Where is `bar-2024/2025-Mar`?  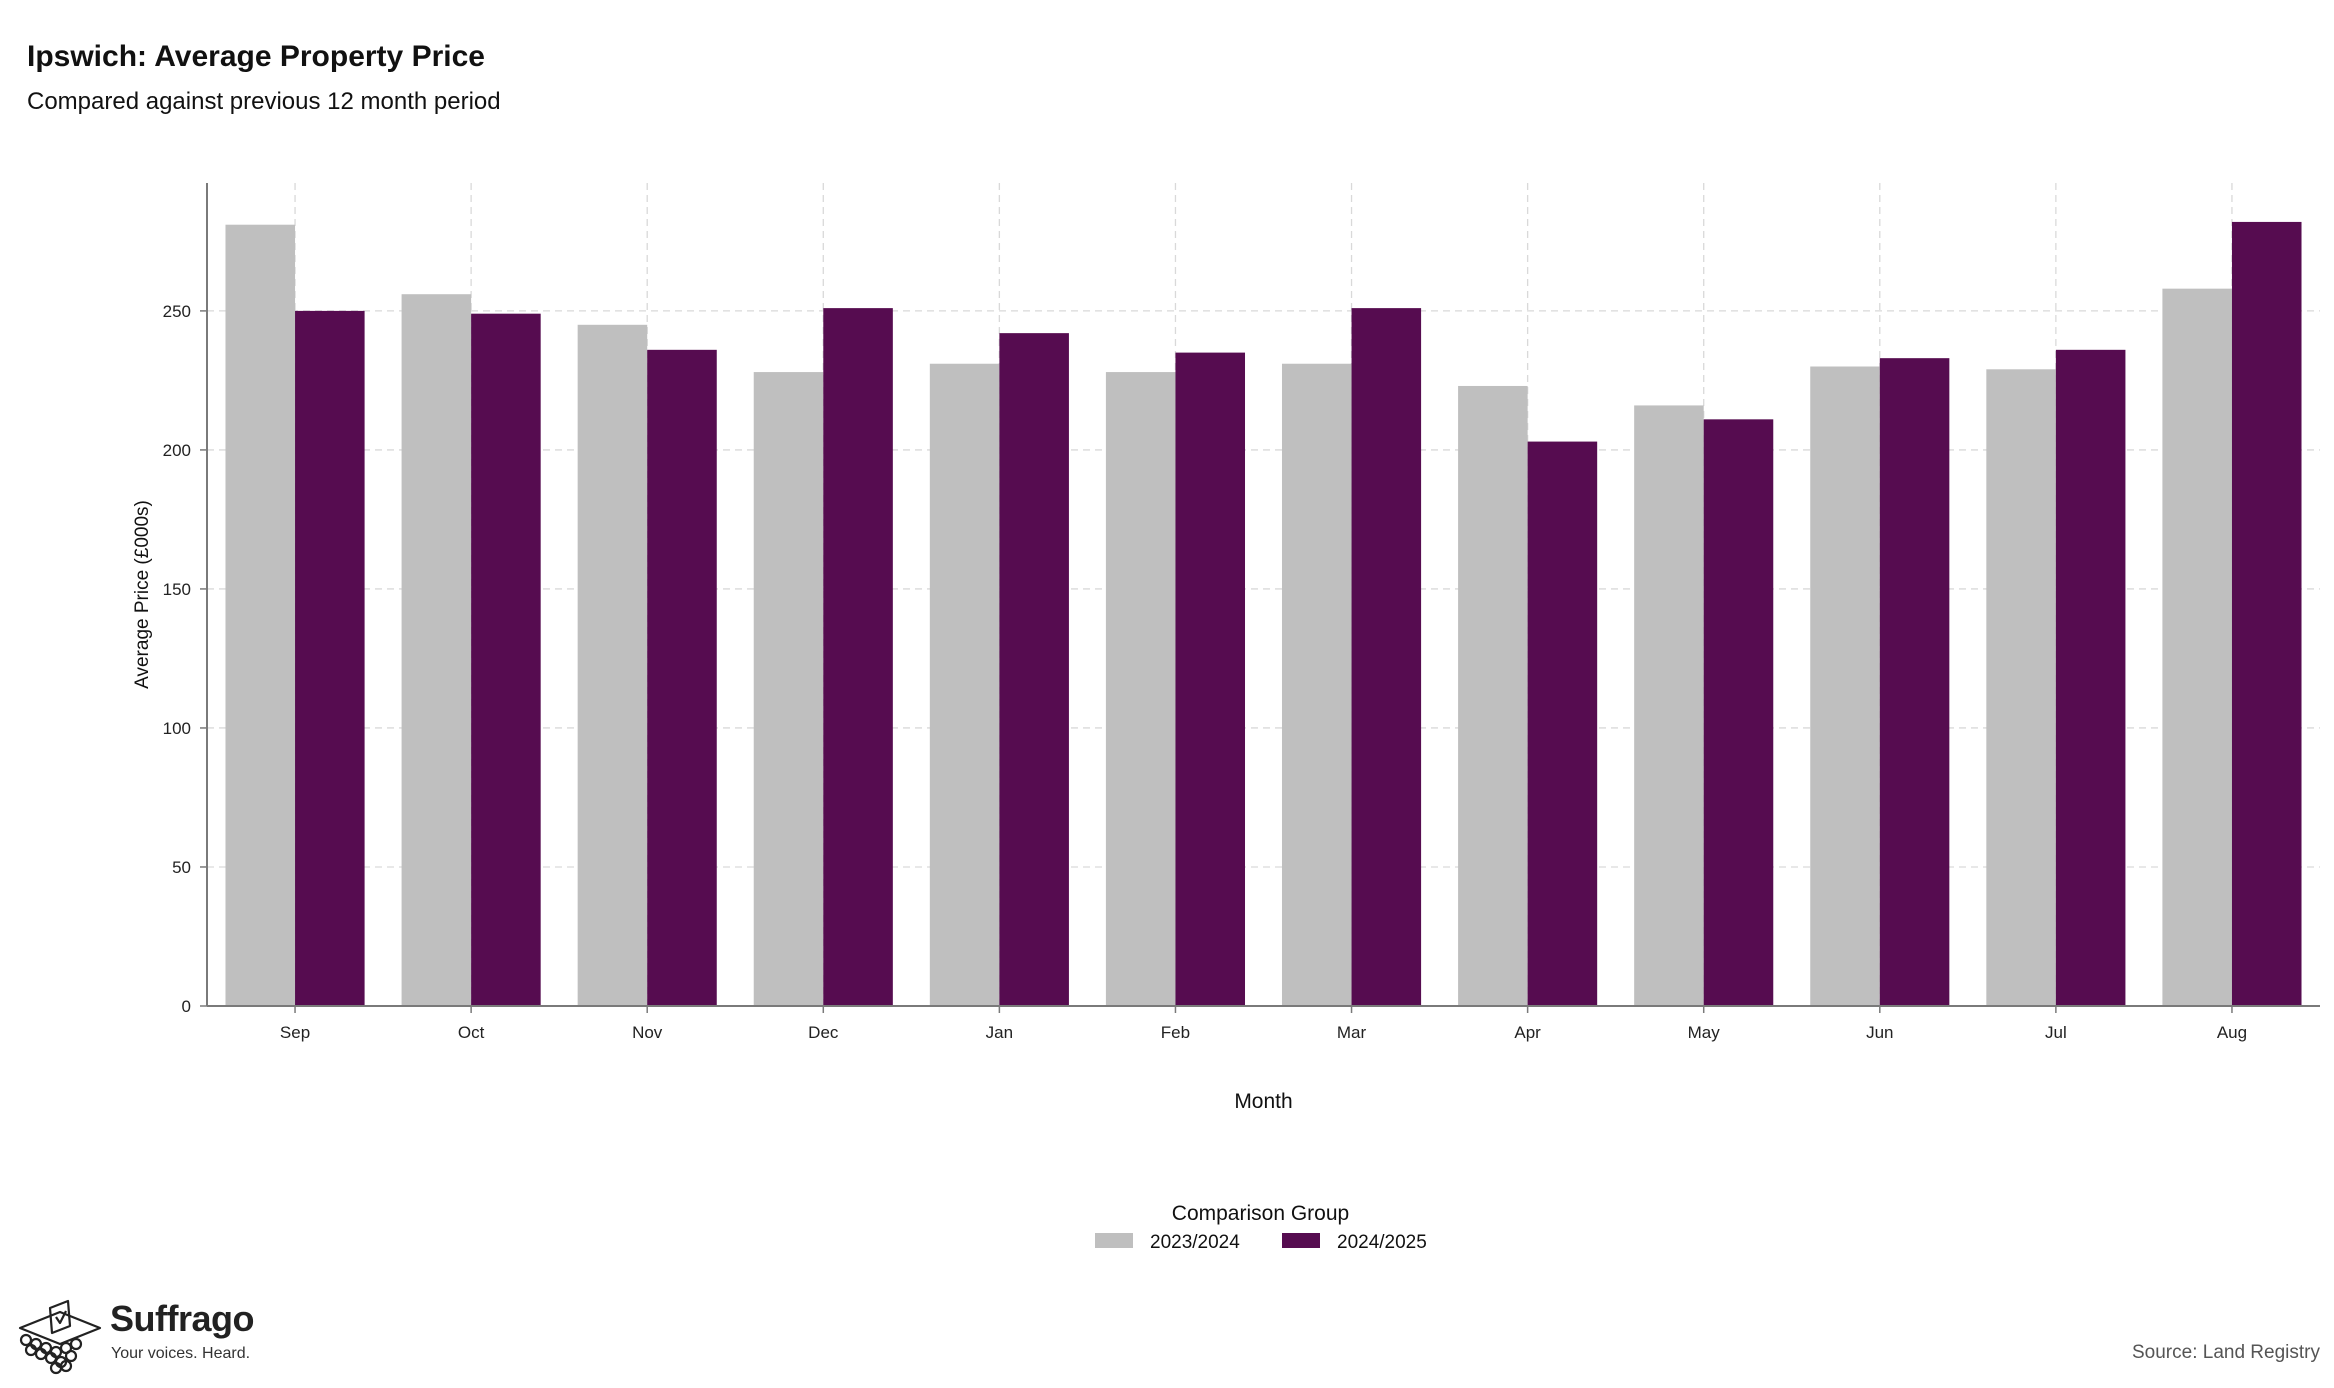
bar-2024/2025-Mar is located at coordinates (1386, 657).